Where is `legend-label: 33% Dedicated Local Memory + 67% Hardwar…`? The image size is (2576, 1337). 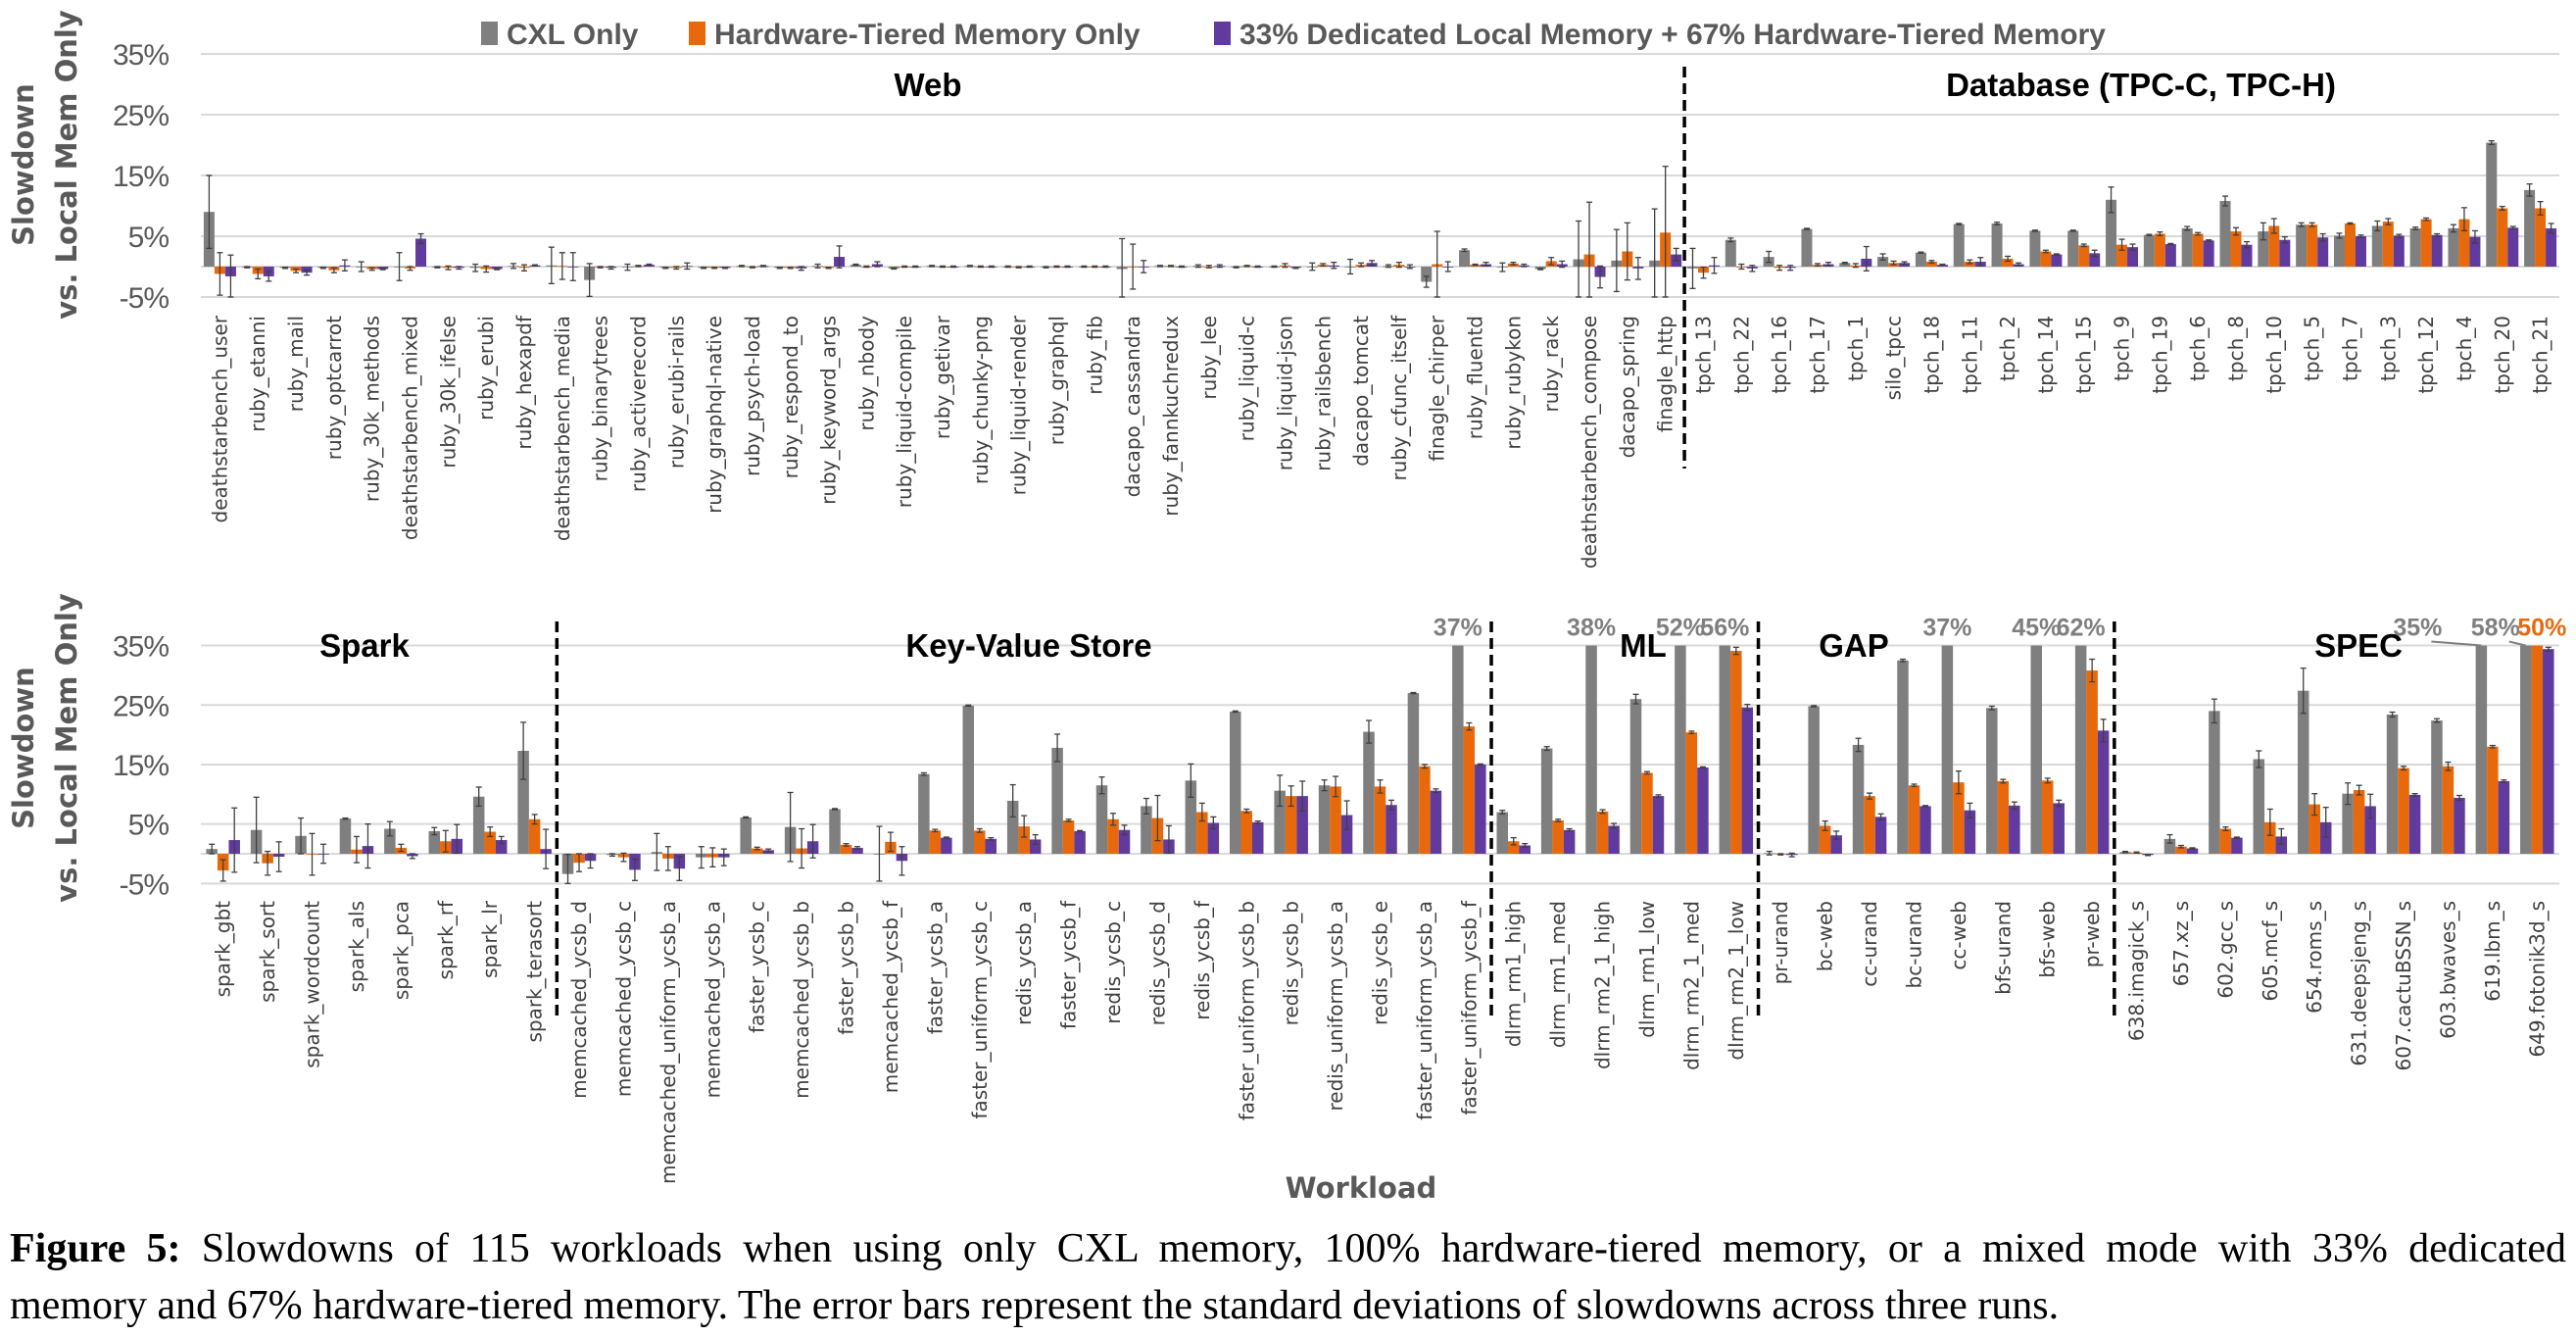 legend-label: 33% Dedicated Local Memory + 67% Hardwar… is located at coordinates (1672, 35).